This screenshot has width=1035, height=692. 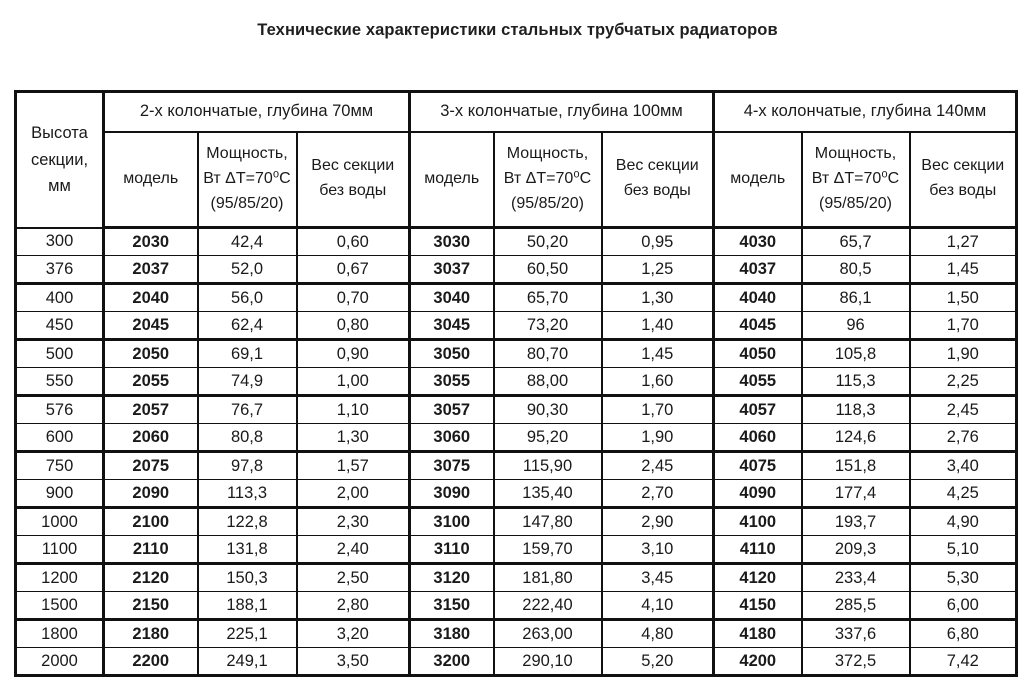 I want to click on cell-model: 3037, so click(x=451, y=270).